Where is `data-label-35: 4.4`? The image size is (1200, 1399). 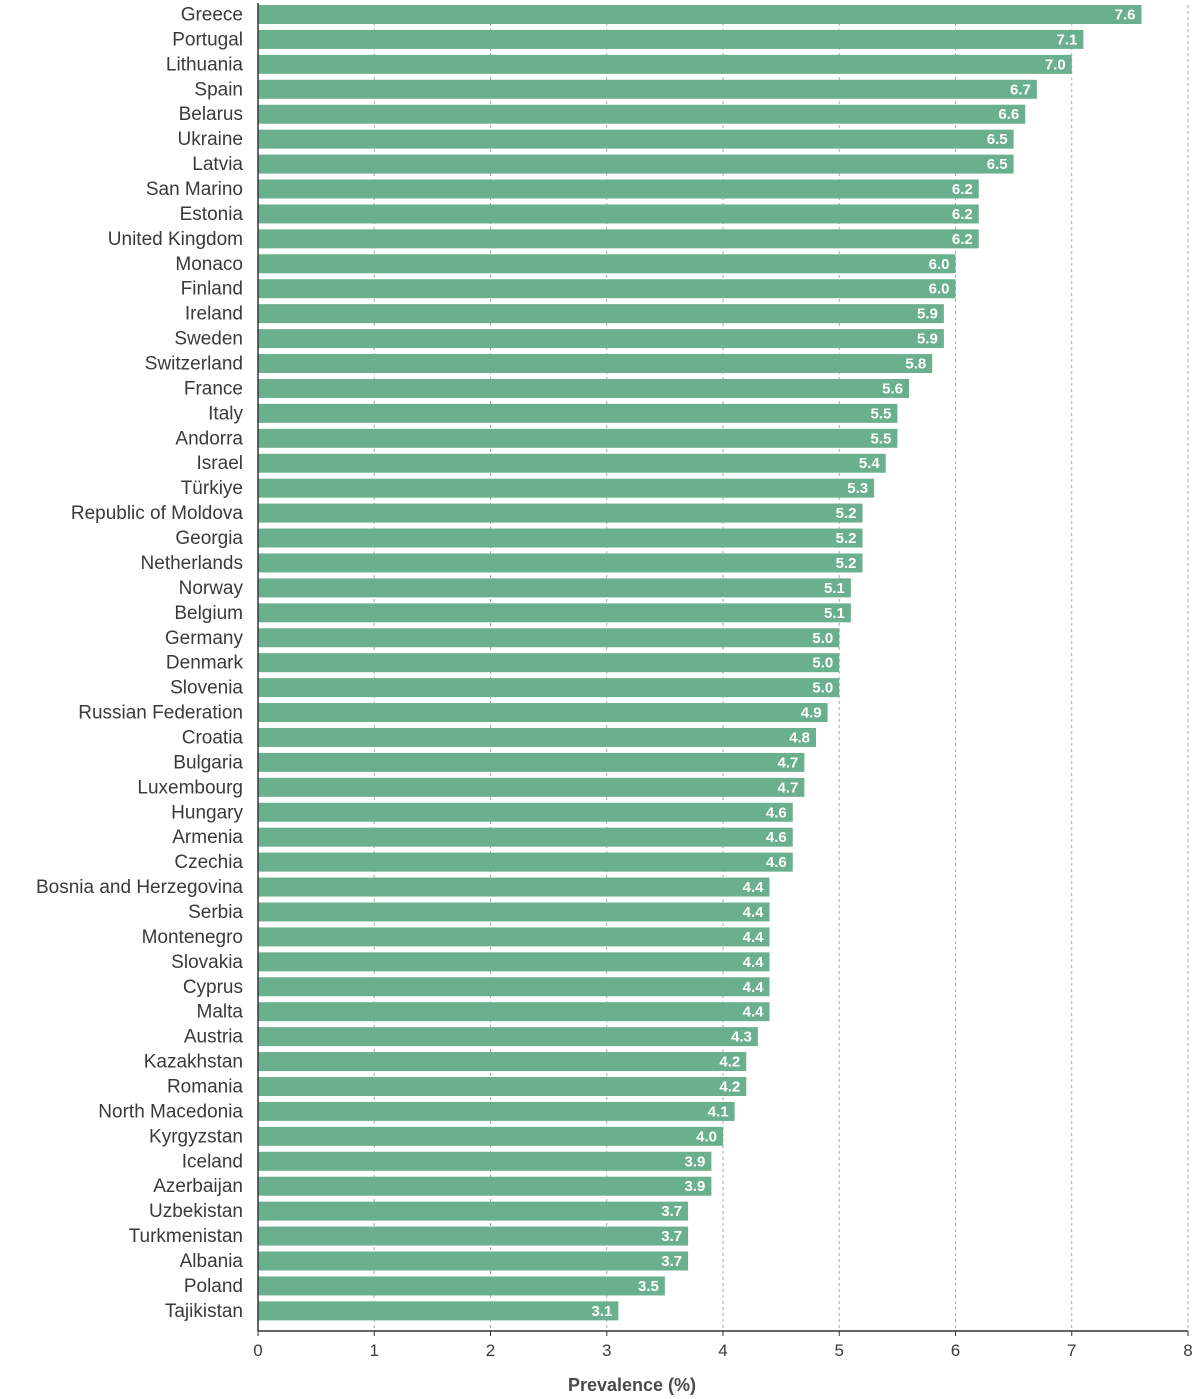 data-label-35: 4.4 is located at coordinates (754, 887).